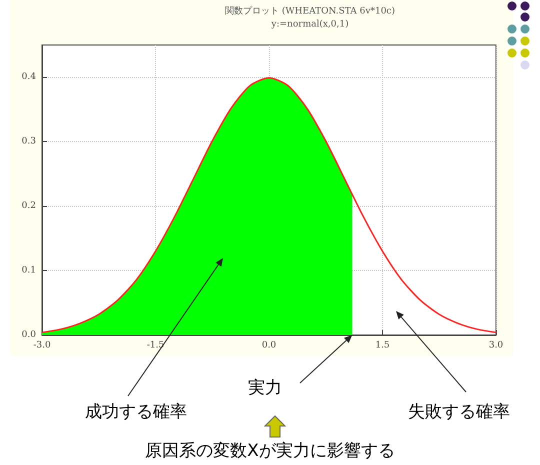 This screenshot has width=540, height=465. What do you see at coordinates (382, 345) in the screenshot?
I see `x-tick-label: 1.5` at bounding box center [382, 345].